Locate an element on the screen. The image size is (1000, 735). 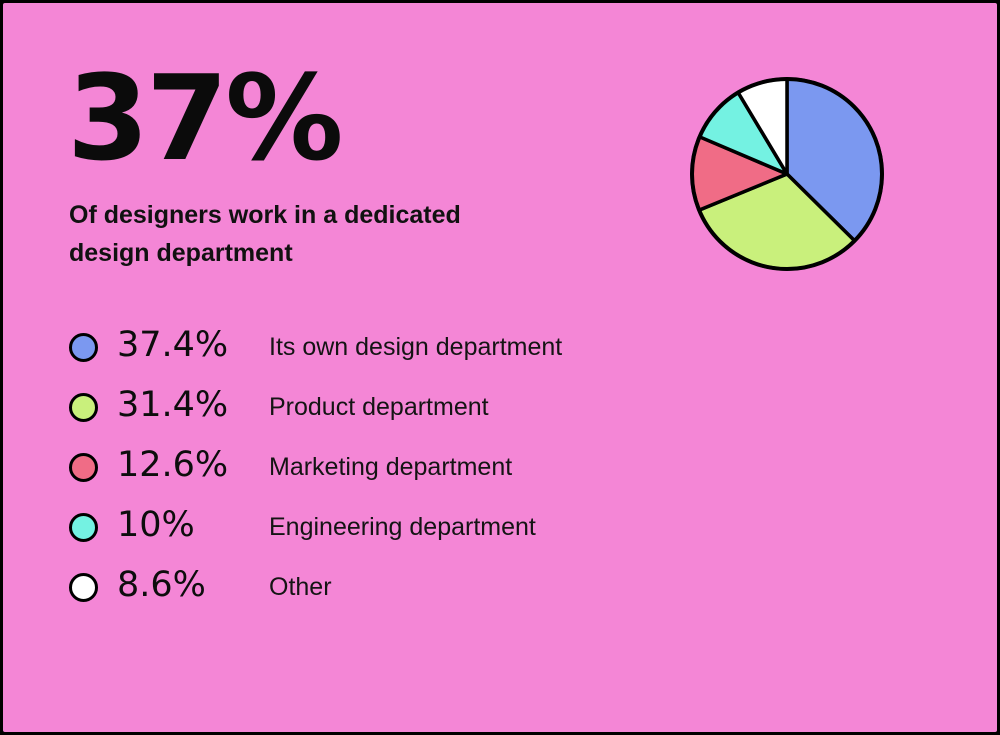
legend-value: 8.6% is located at coordinates (161, 585).